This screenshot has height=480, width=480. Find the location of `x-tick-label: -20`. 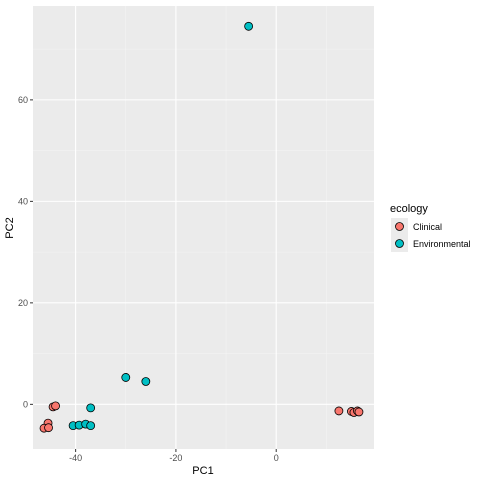

x-tick-label: -20 is located at coordinates (175, 458).